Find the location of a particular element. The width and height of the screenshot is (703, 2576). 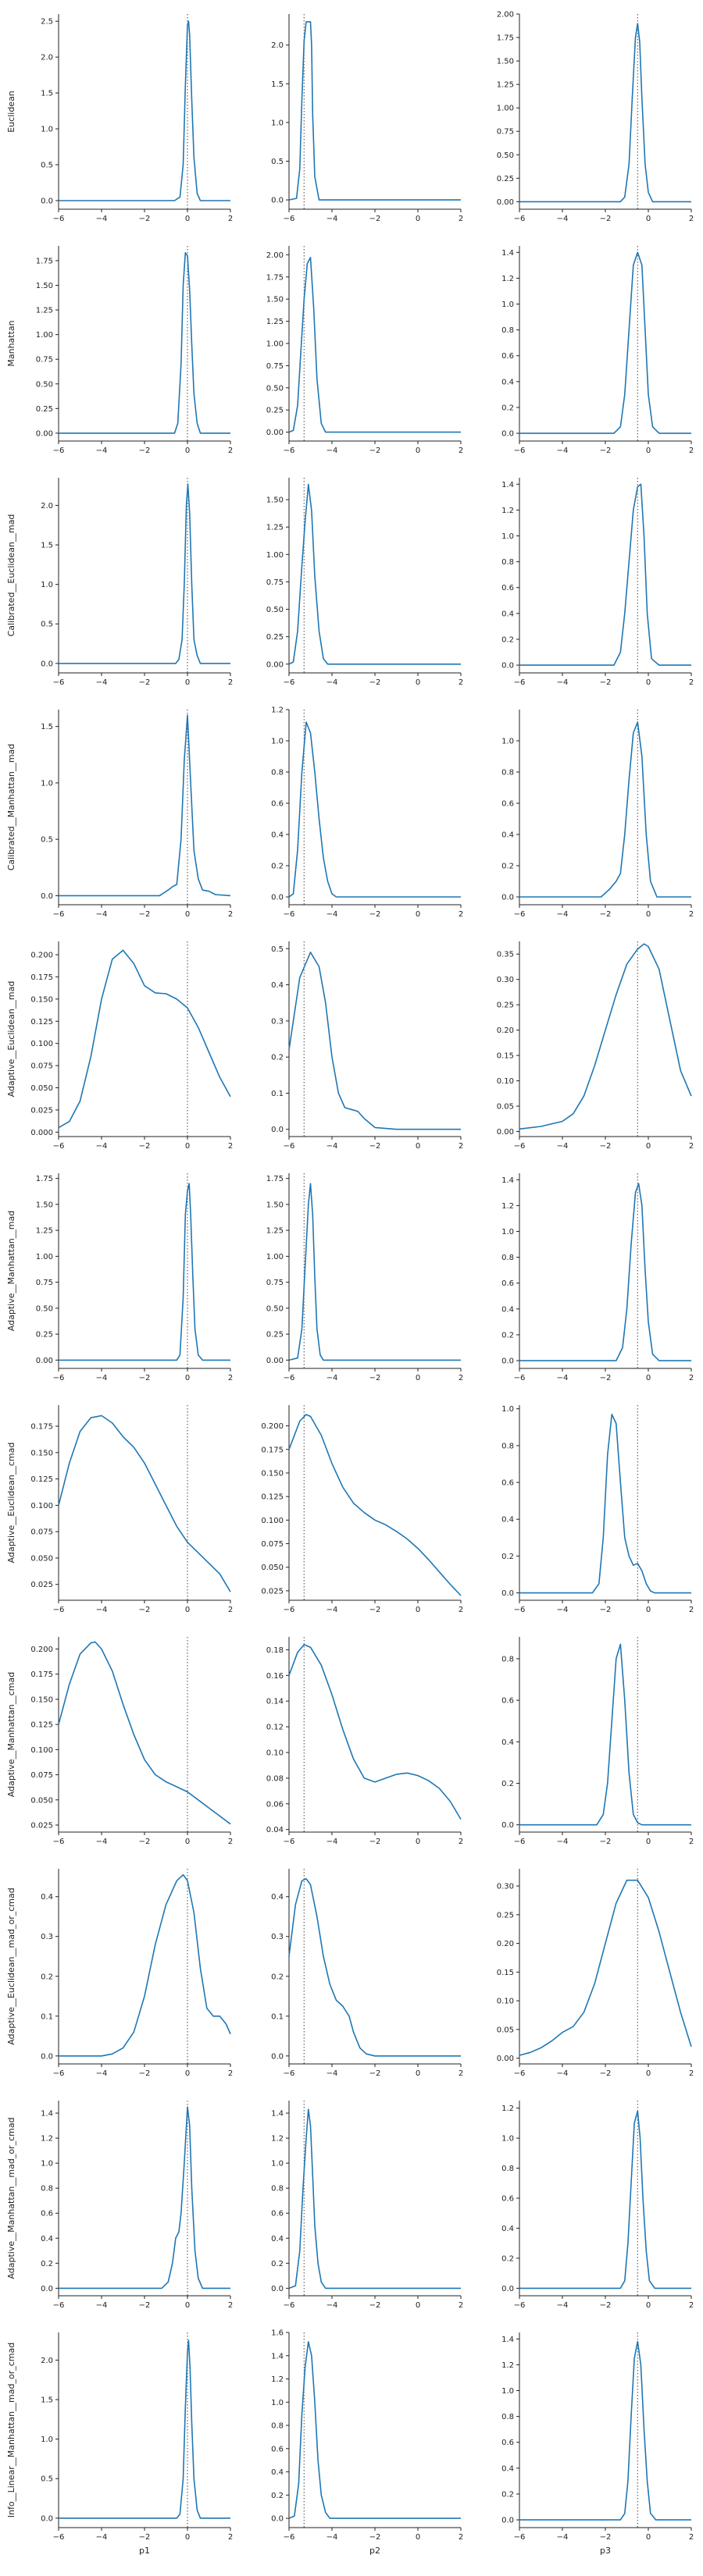

y-tick-label: 1.00 is located at coordinates (44, 1257).